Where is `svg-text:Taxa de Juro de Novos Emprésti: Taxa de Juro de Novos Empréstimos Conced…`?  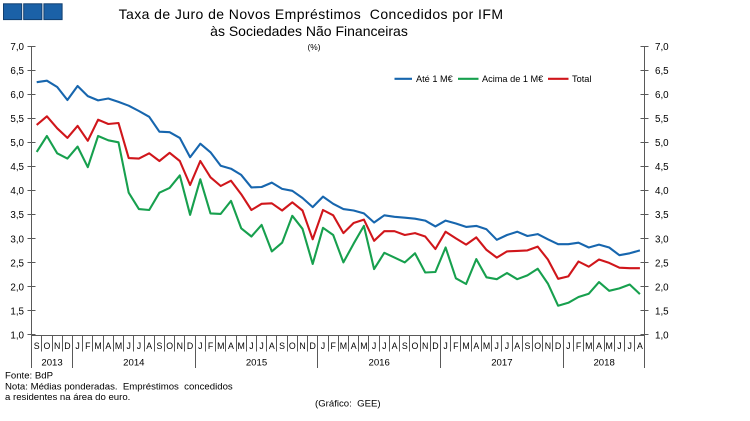 svg-text:Taxa de Juro de Novos Emprésti: Taxa de Juro de Novos Empréstimos Conced… is located at coordinates (311, 14).